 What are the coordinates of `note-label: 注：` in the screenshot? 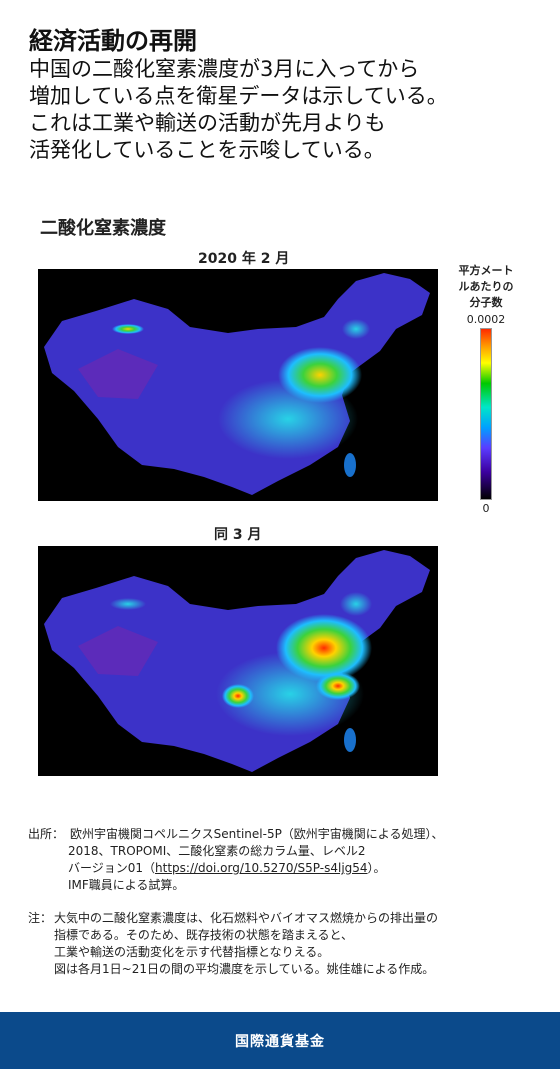 It's located at (40, 918).